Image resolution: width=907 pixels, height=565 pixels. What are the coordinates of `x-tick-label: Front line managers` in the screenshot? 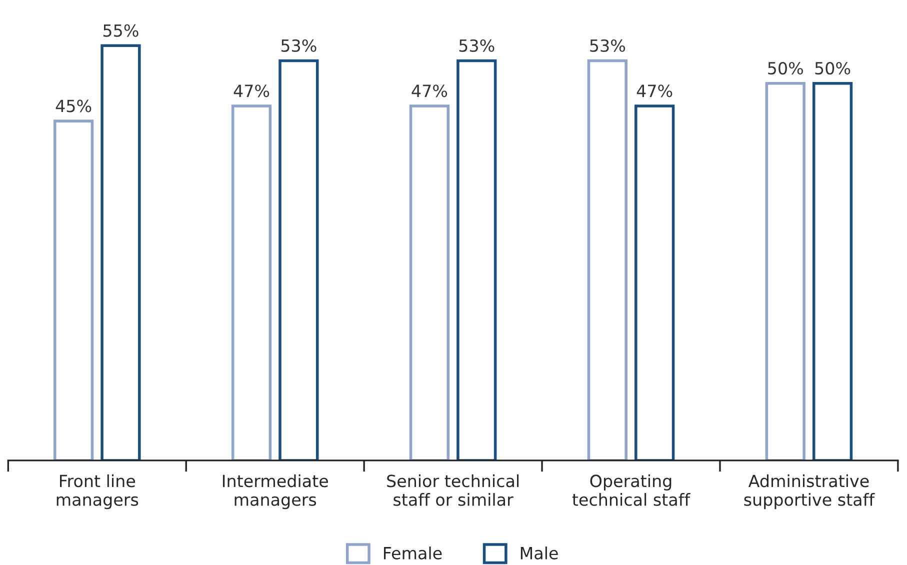 It's located at (97, 492).